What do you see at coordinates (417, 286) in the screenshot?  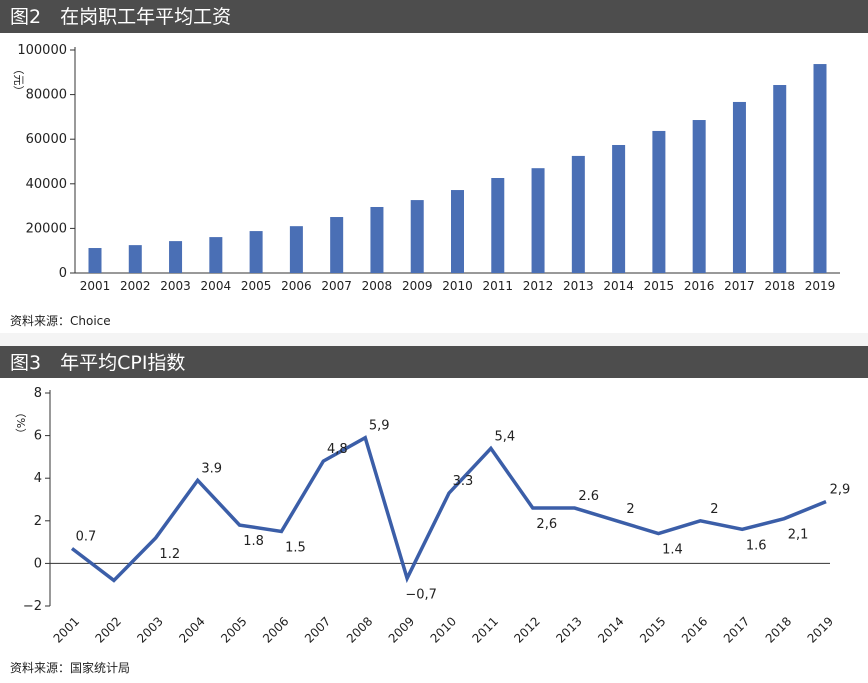 I see `x-tick-label: 2009` at bounding box center [417, 286].